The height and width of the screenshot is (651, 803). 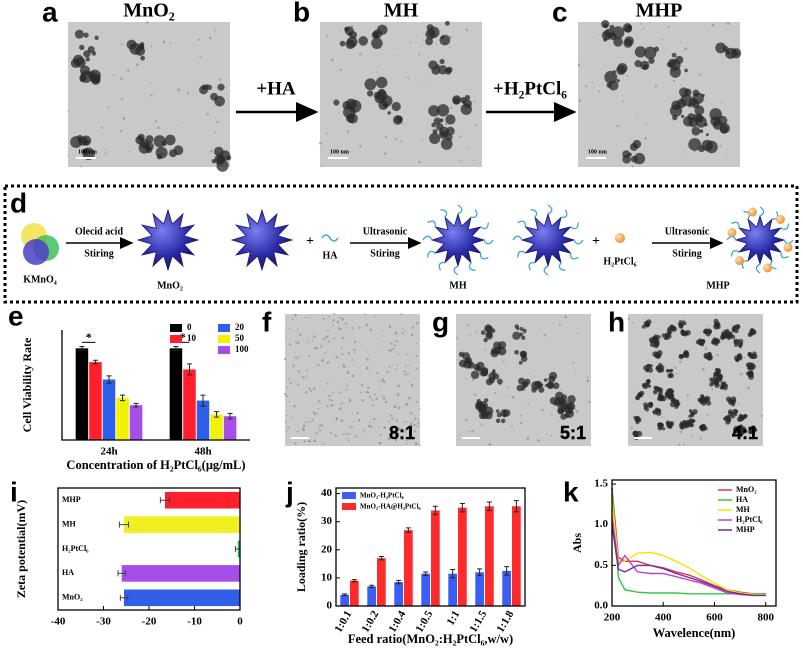 I want to click on x-tick-label: 1:0.1, so click(x=343, y=622).